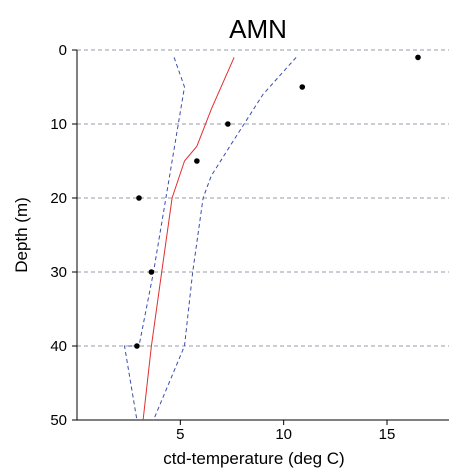  What do you see at coordinates (58, 346) in the screenshot?
I see `y-tick-label-40: 40` at bounding box center [58, 346].